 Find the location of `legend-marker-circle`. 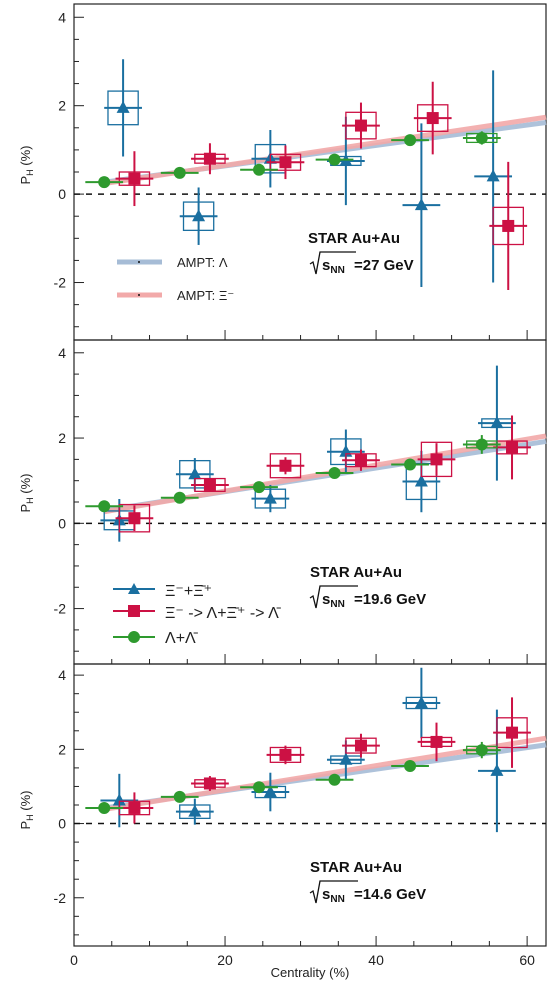

legend-marker-circle is located at coordinates (134, 637).